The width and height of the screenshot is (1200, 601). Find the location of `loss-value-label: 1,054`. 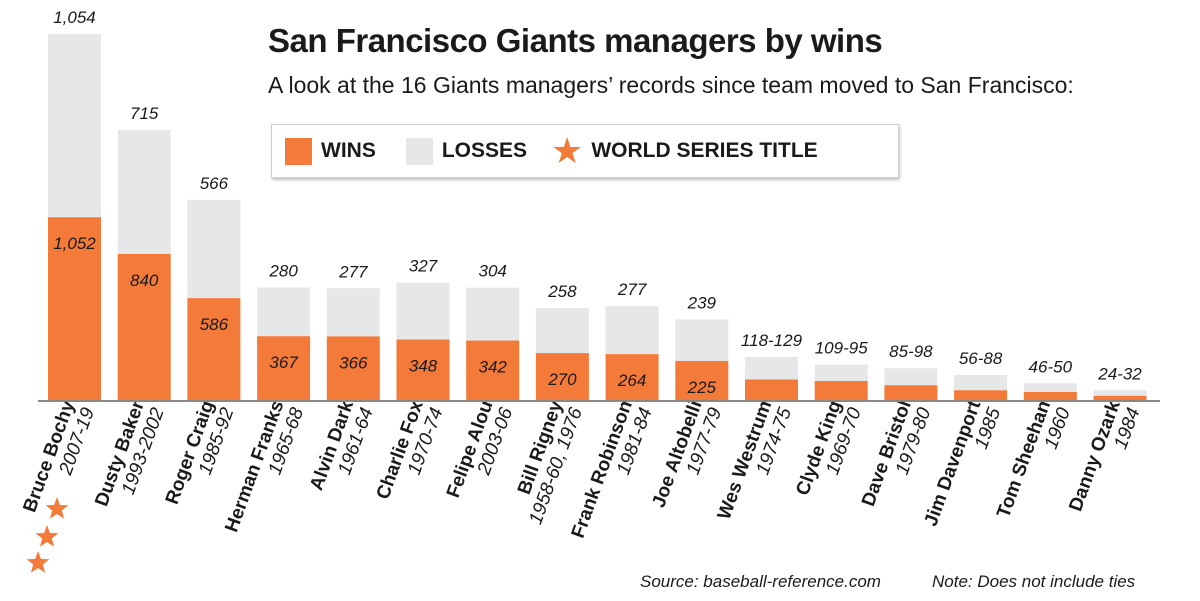

loss-value-label: 1,054 is located at coordinates (74, 17).